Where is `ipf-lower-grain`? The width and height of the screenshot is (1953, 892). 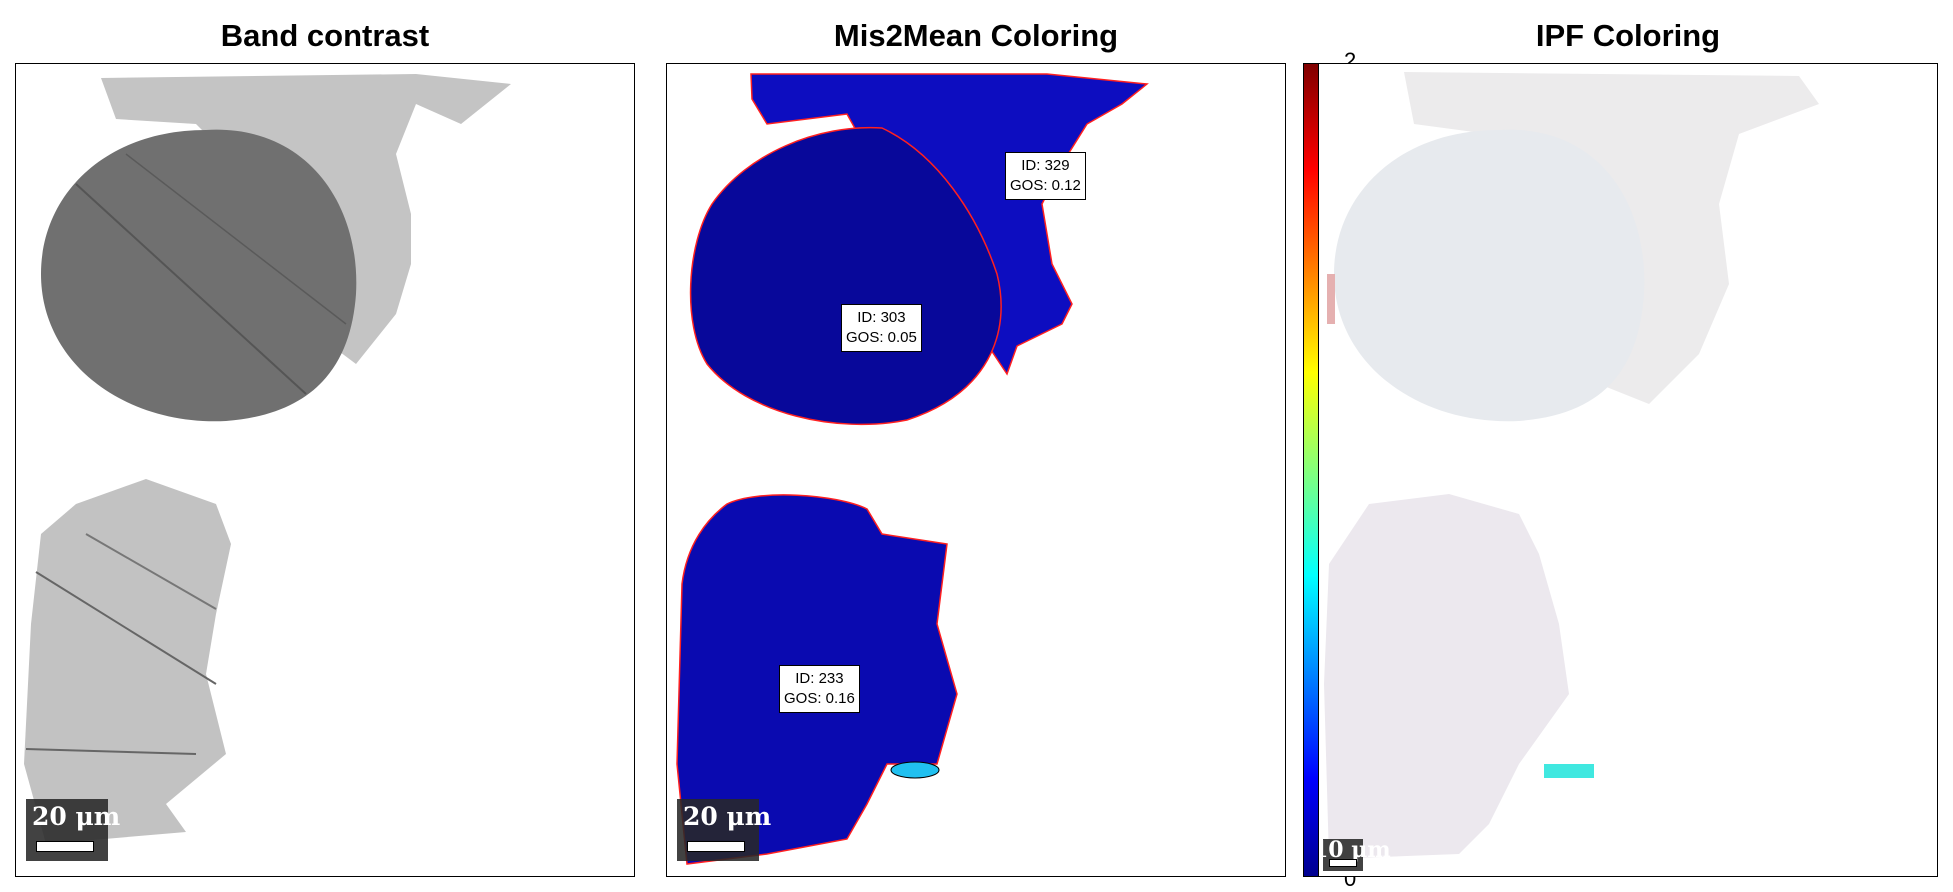 ipf-lower-grain is located at coordinates (1446, 676).